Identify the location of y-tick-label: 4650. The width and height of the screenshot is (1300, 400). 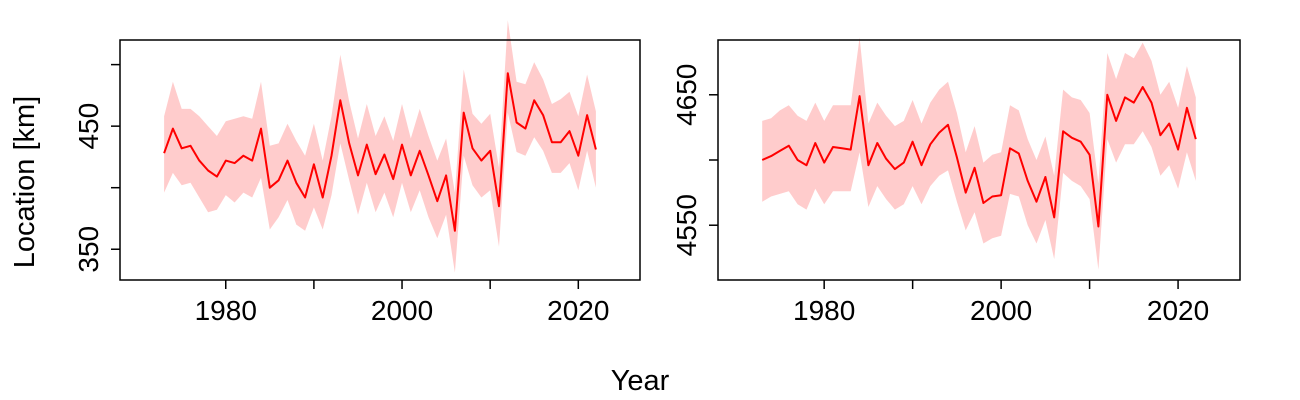
(686, 95).